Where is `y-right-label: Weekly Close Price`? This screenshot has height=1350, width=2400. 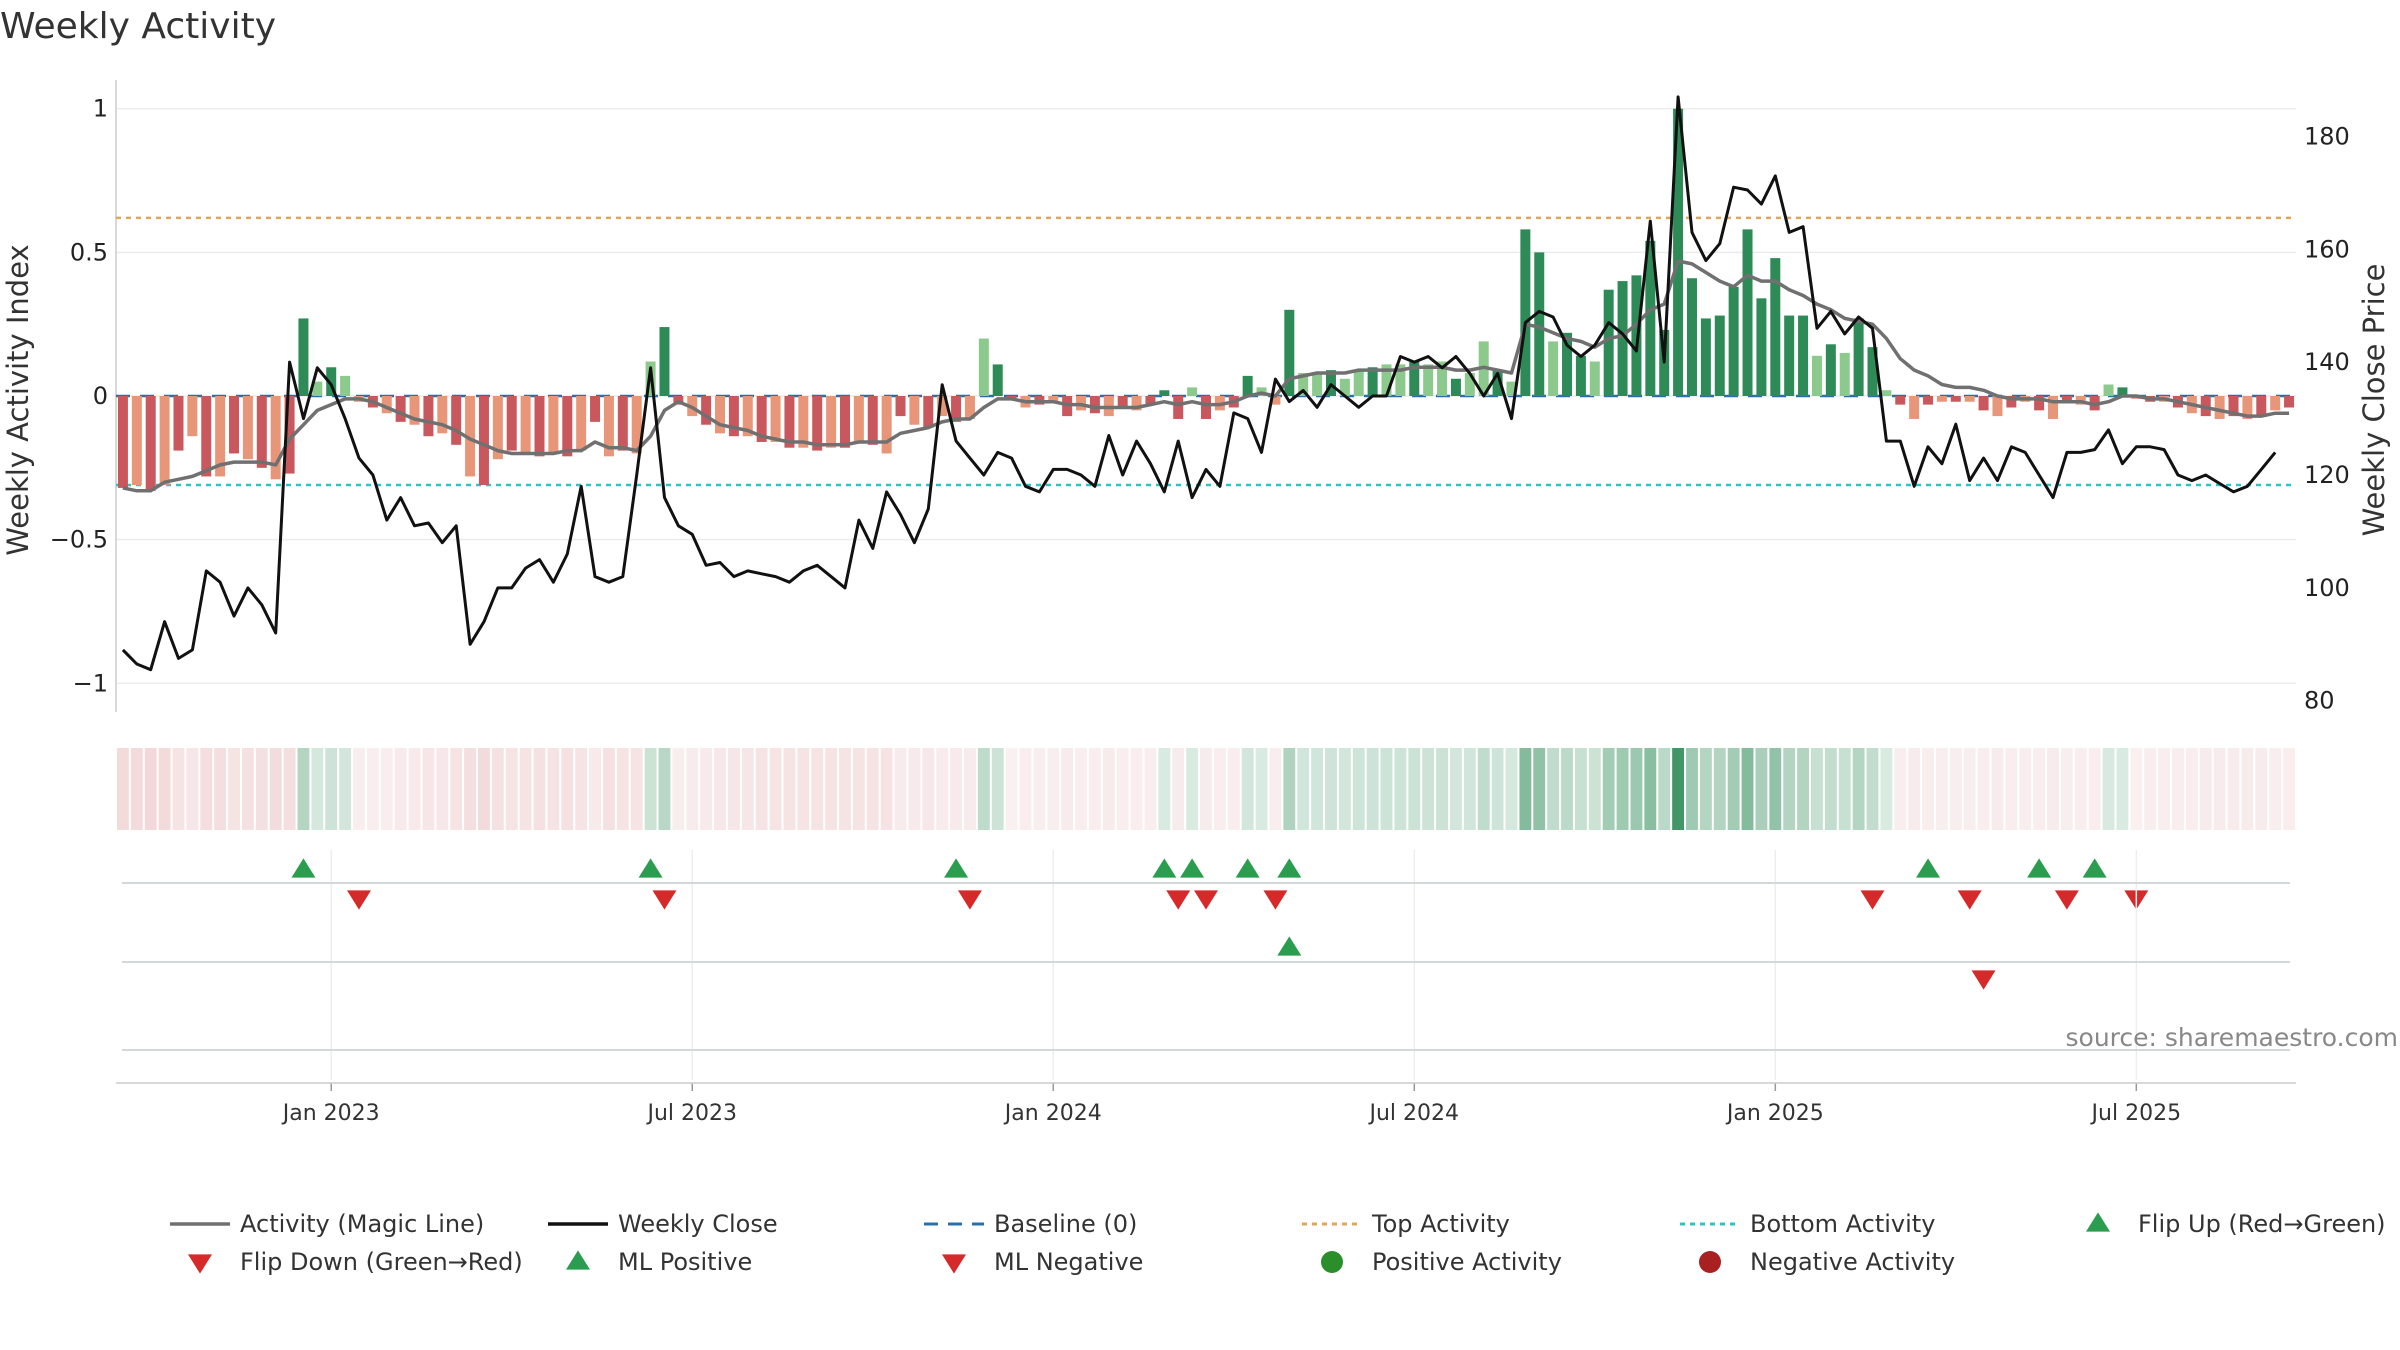 y-right-label: Weekly Close Price is located at coordinates (2374, 400).